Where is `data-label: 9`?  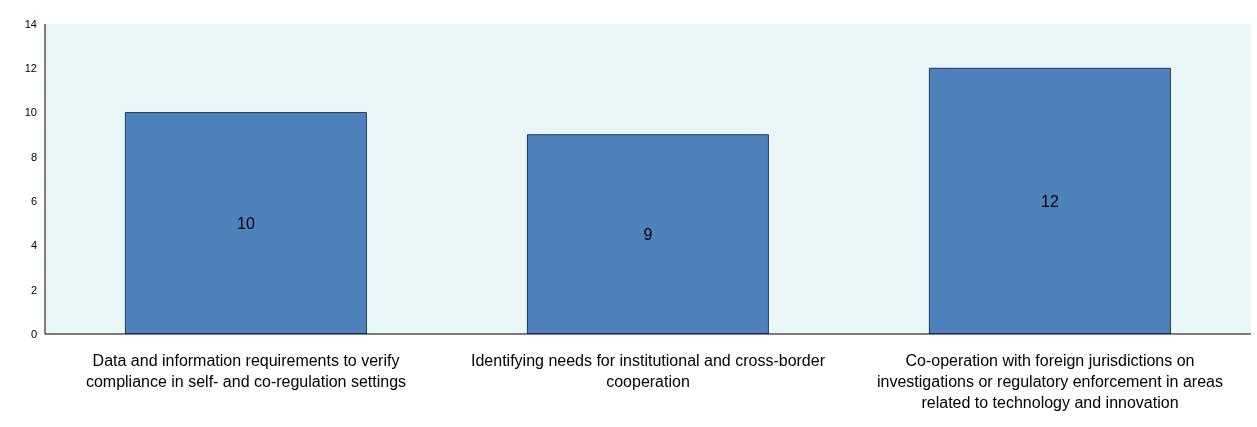 data-label: 9 is located at coordinates (648, 235).